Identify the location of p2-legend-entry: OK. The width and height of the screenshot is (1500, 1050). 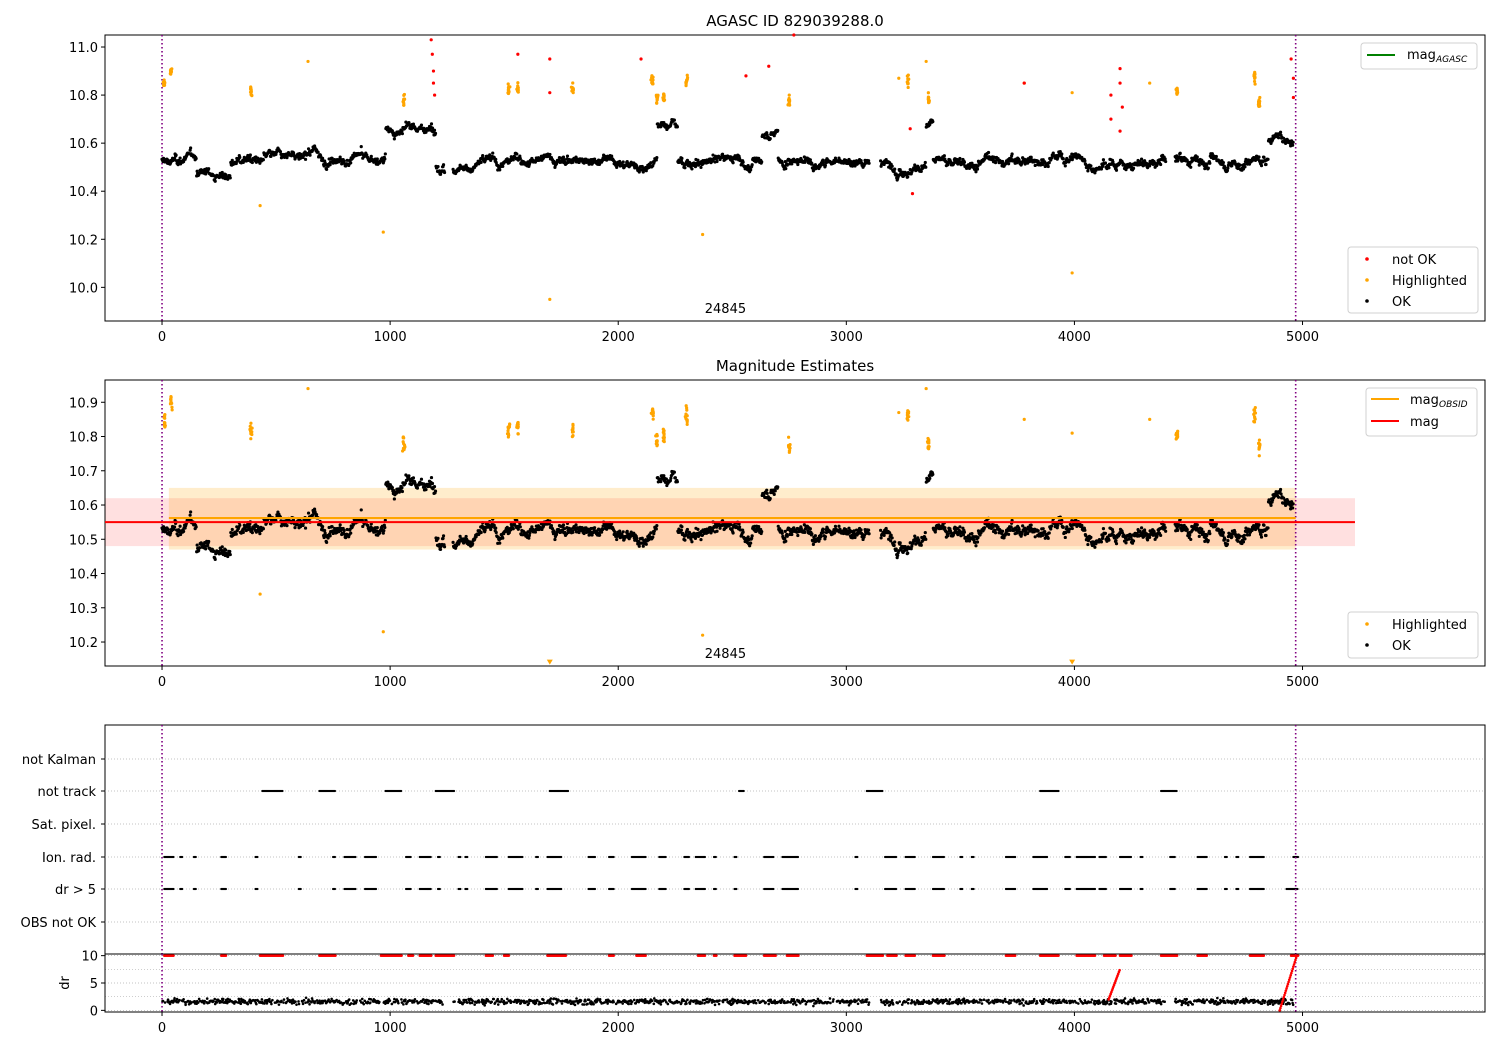
(1401, 646).